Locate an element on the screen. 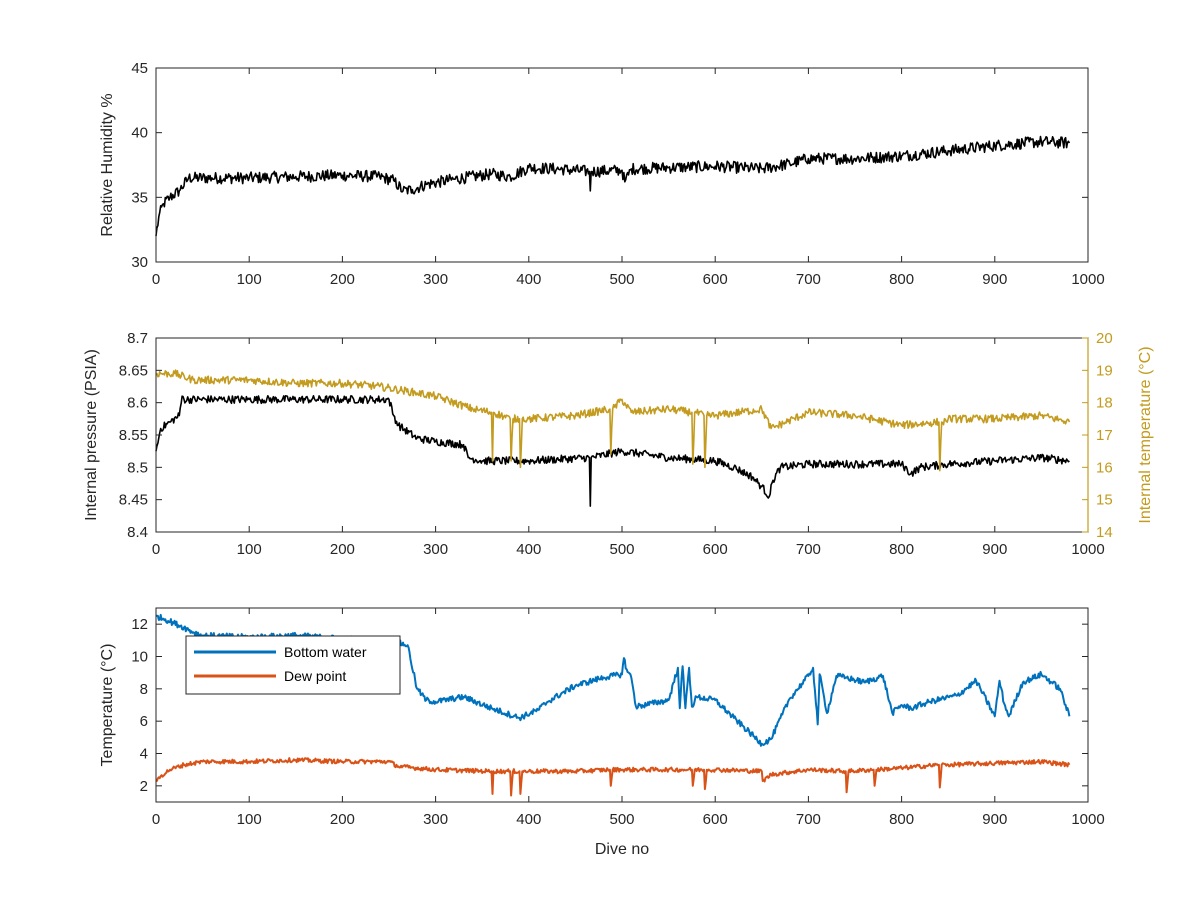 This screenshot has height=900, width=1200. y-tick-label: 8.5 is located at coordinates (137, 467).